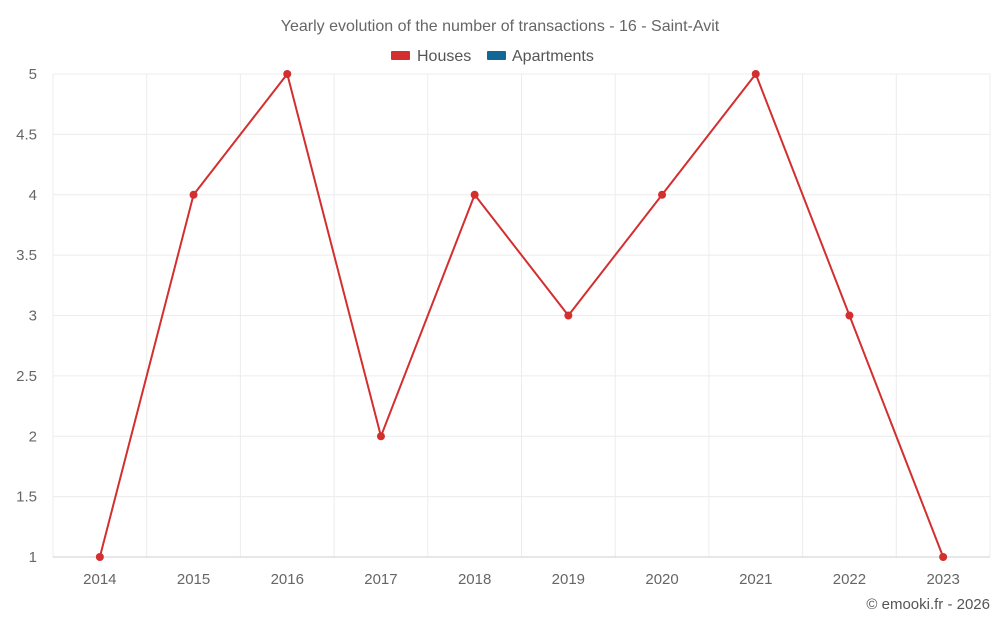 The height and width of the screenshot is (630, 1000). What do you see at coordinates (193, 579) in the screenshot?
I see `x-tick-label: 2015` at bounding box center [193, 579].